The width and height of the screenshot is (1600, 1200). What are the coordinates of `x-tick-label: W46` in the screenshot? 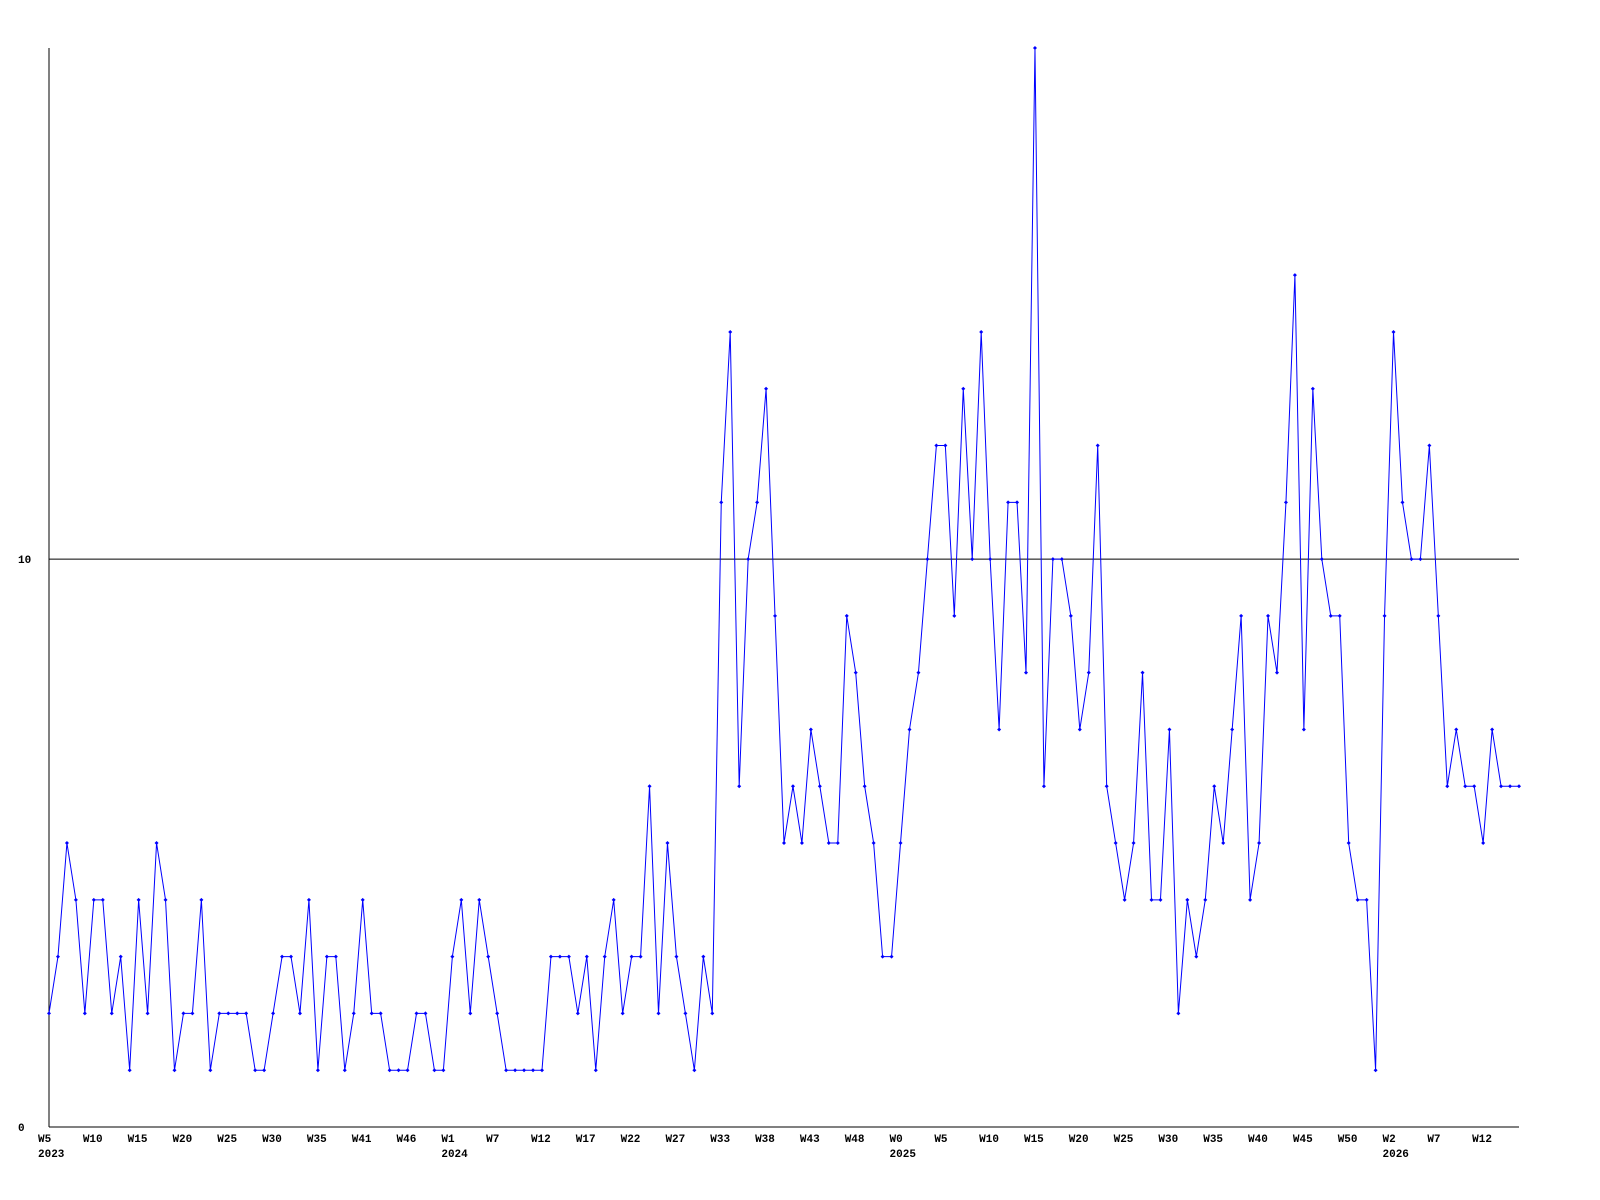 It's located at (407, 1140).